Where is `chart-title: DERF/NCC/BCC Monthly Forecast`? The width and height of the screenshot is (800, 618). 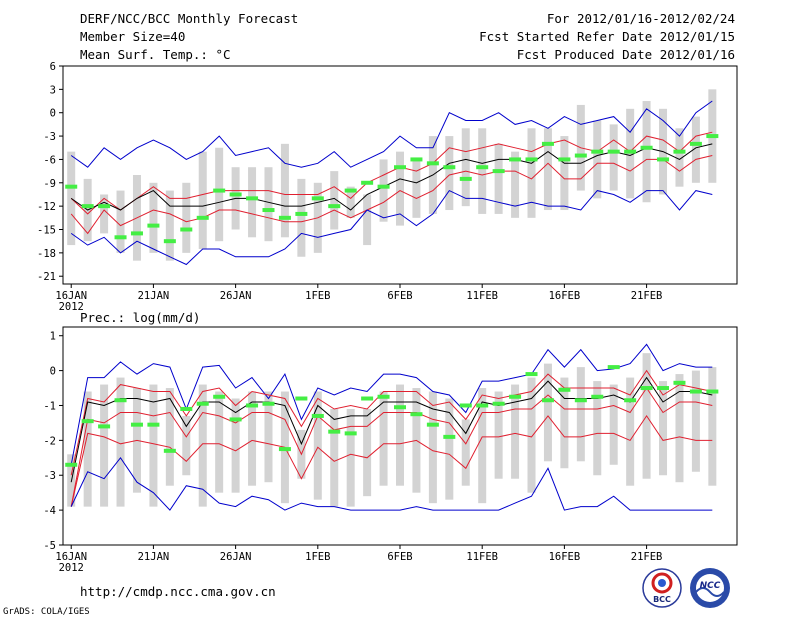 chart-title: DERF/NCC/BCC Monthly Forecast is located at coordinates (189, 18).